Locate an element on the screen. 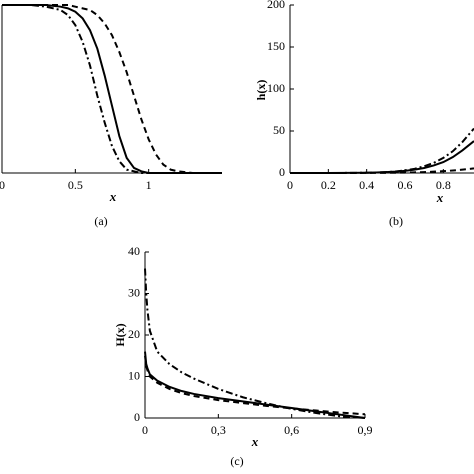  y-tick-label: 40 is located at coordinates (134, 251).